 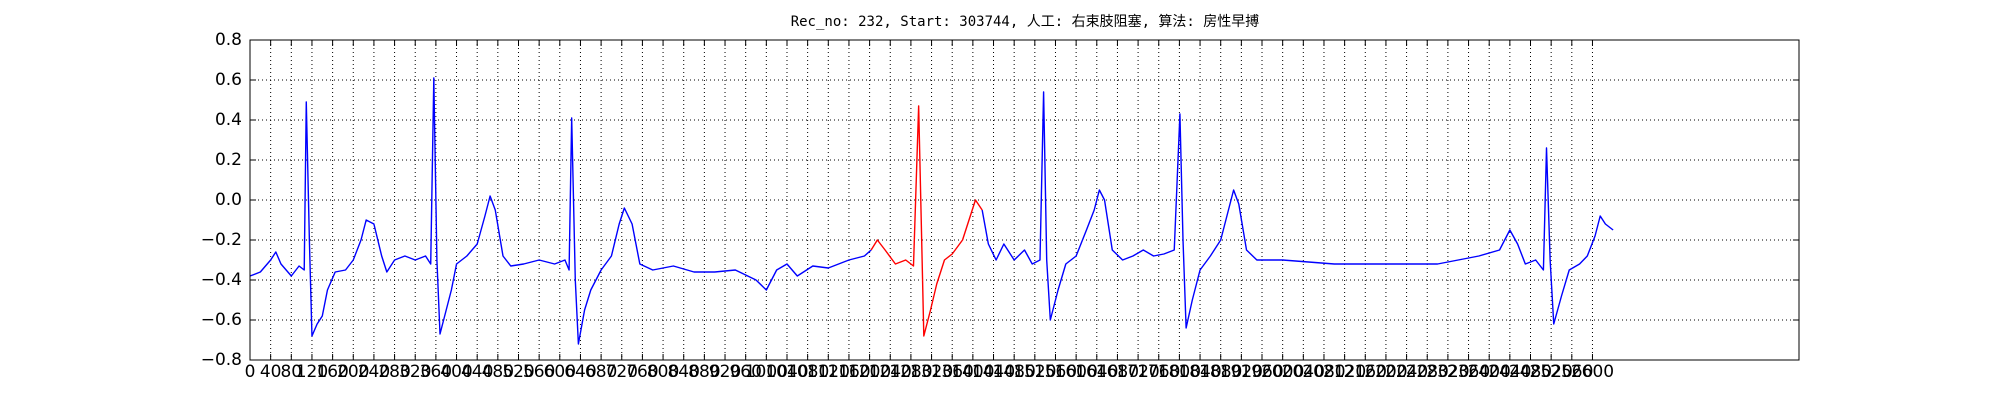 I want to click on x-tick-label: 1200, so click(x=869, y=372).